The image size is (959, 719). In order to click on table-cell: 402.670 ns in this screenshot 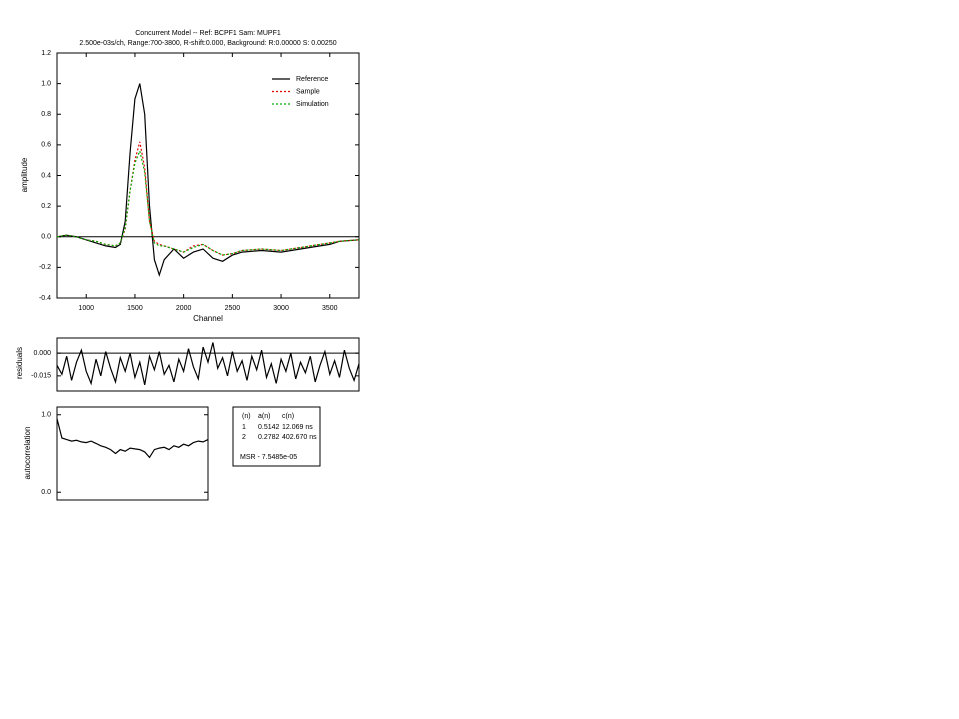, I will do `click(299, 437)`.